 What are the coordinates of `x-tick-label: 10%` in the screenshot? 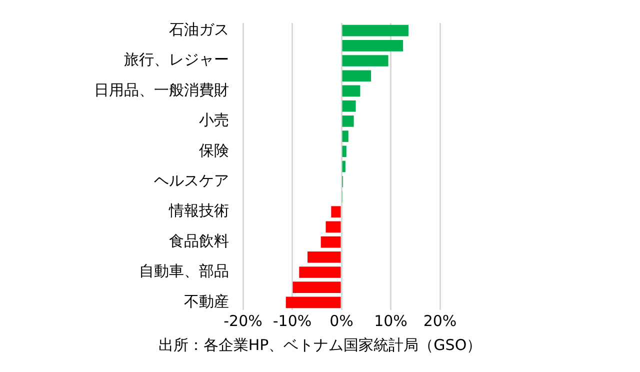 It's located at (391, 321).